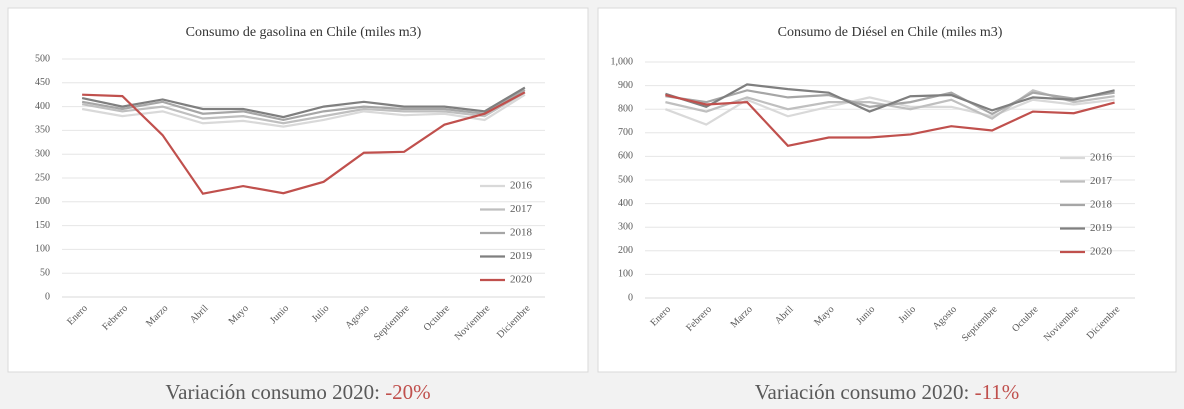  Describe the element at coordinates (42, 225) in the screenshot. I see `y-tick-label: 150` at that location.